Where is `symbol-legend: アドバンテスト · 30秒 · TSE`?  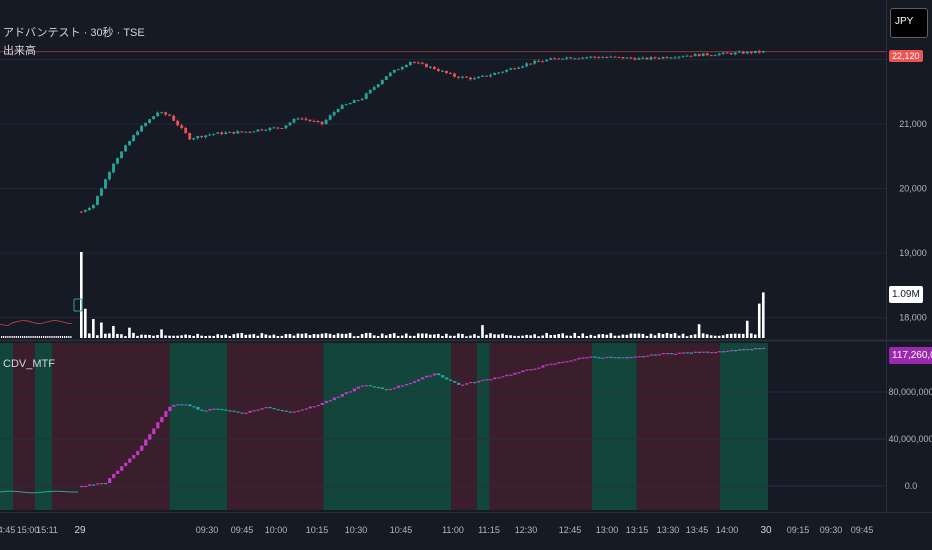 symbol-legend: アドバンテスト · 30秒 · TSE is located at coordinates (74, 33).